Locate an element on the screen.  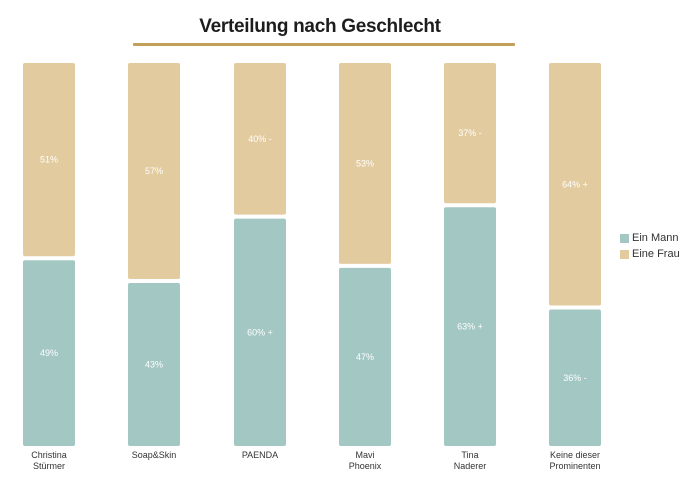
data-label-eine-frau: 57% is located at coordinates (154, 171).